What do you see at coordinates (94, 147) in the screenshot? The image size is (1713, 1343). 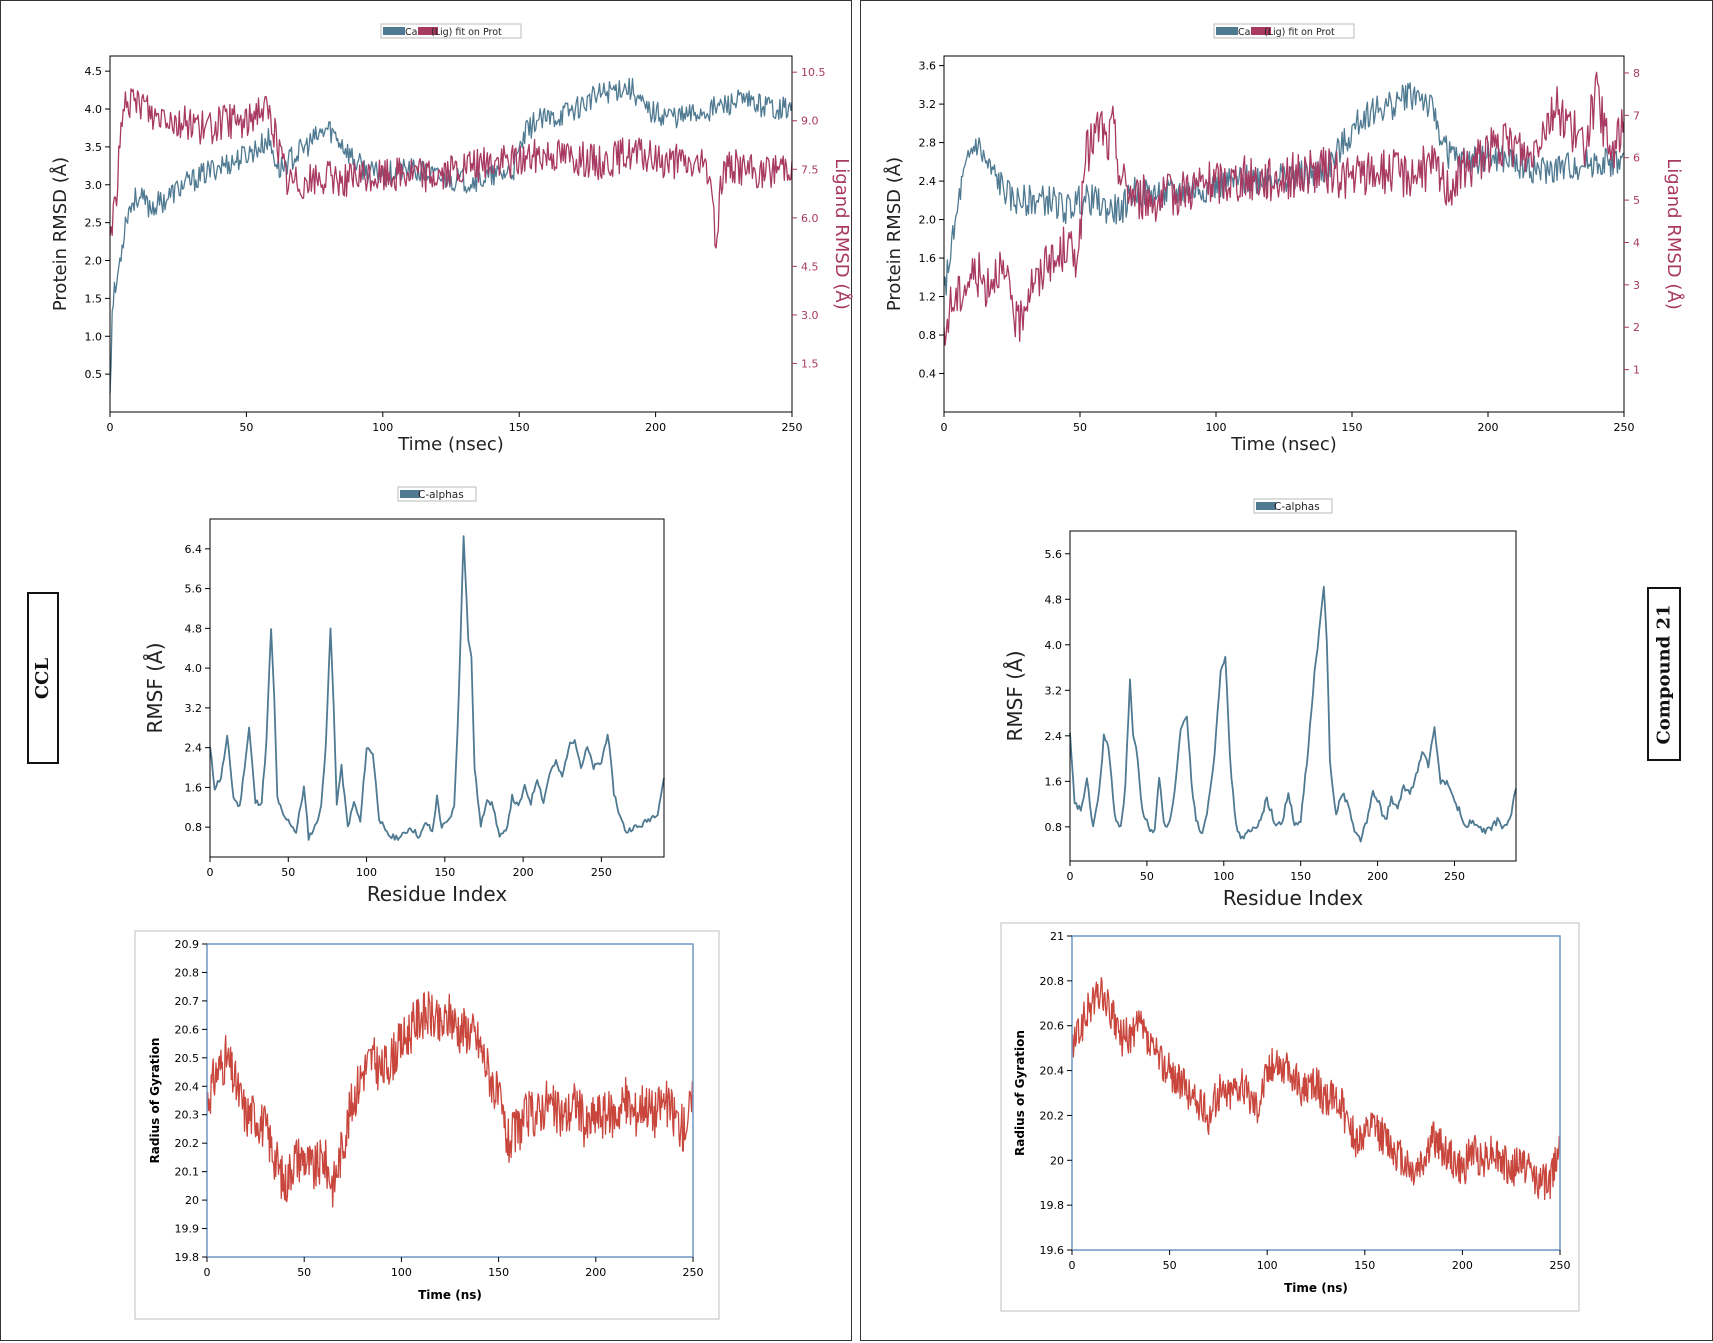 I see `ccl-rmsd-y-tick-label: 3.5` at bounding box center [94, 147].